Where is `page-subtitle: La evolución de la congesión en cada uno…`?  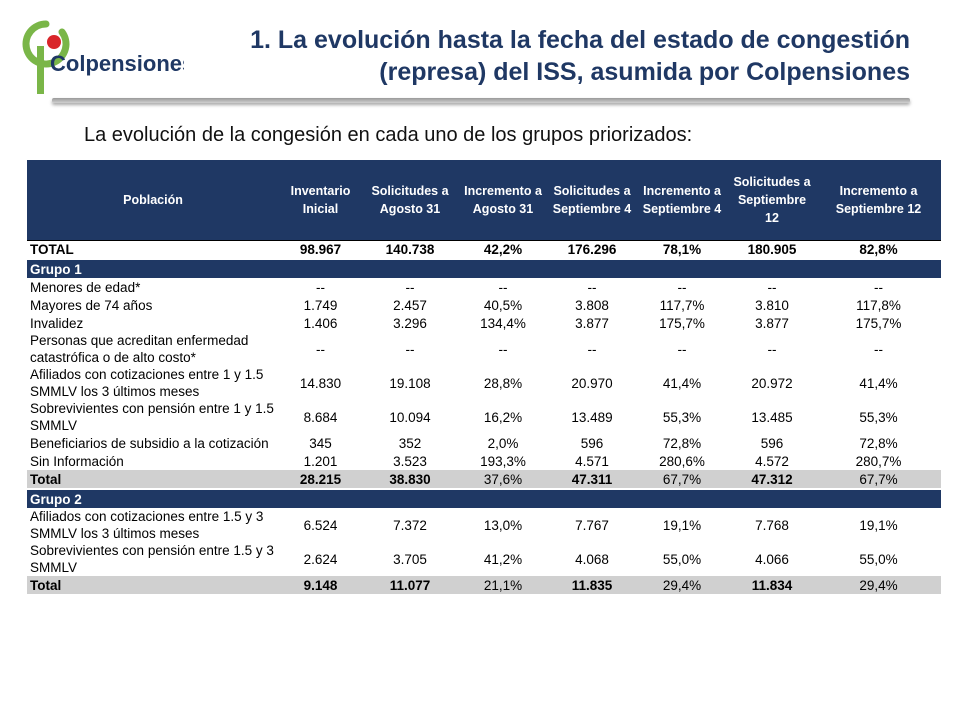
page-subtitle: La evolución de la congesión en cada uno… is located at coordinates (388, 135).